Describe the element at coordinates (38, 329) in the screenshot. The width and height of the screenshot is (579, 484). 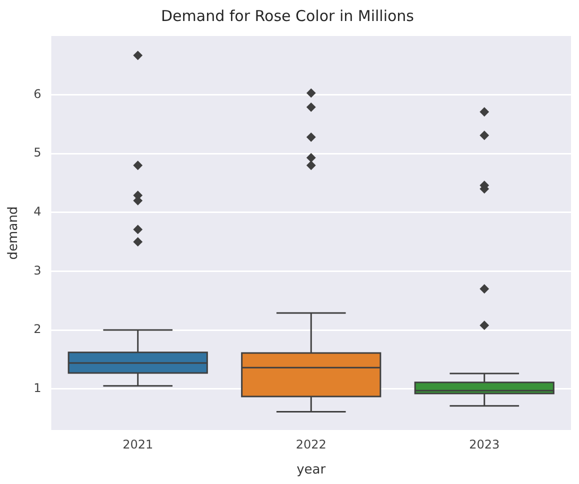
I see `y-tick-label: 2` at that location.